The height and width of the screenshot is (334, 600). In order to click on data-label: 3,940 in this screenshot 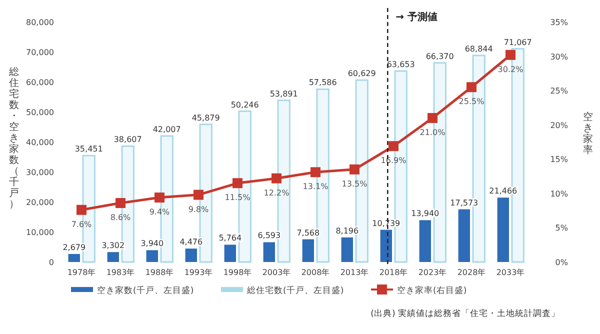, I will do `click(152, 243)`.